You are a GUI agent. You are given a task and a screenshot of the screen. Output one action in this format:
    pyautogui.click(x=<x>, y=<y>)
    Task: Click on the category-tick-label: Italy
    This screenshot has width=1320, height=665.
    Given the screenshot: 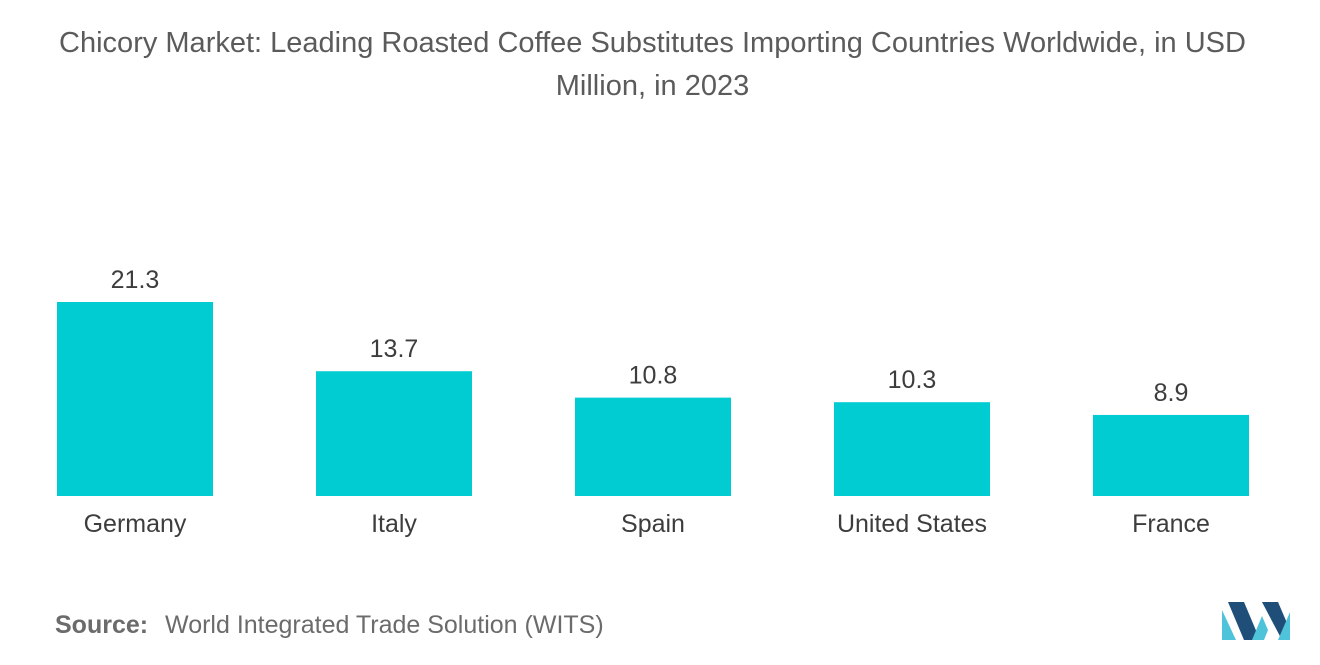 What is the action you would take?
    pyautogui.click(x=394, y=524)
    